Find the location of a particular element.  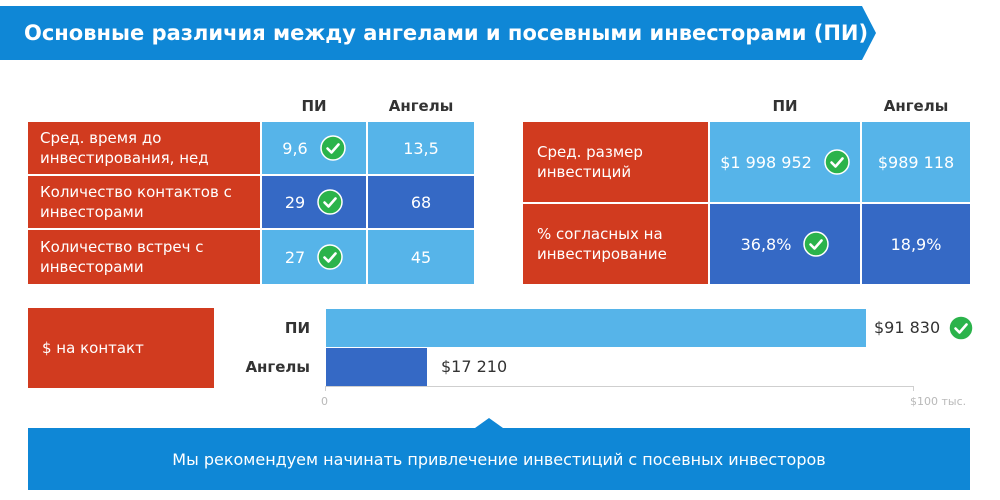

angels-value: 68 is located at coordinates (421, 202).